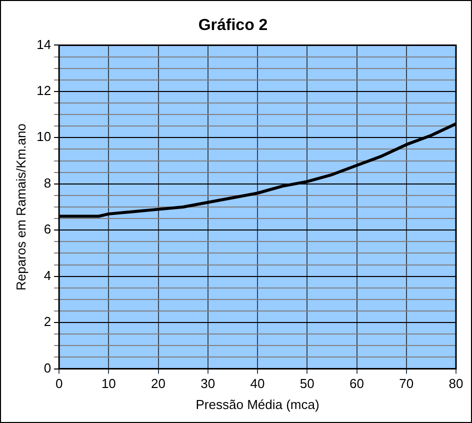 This screenshot has width=472, height=423. Describe the element at coordinates (44, 44) in the screenshot. I see `y-tick-label: 14` at that location.